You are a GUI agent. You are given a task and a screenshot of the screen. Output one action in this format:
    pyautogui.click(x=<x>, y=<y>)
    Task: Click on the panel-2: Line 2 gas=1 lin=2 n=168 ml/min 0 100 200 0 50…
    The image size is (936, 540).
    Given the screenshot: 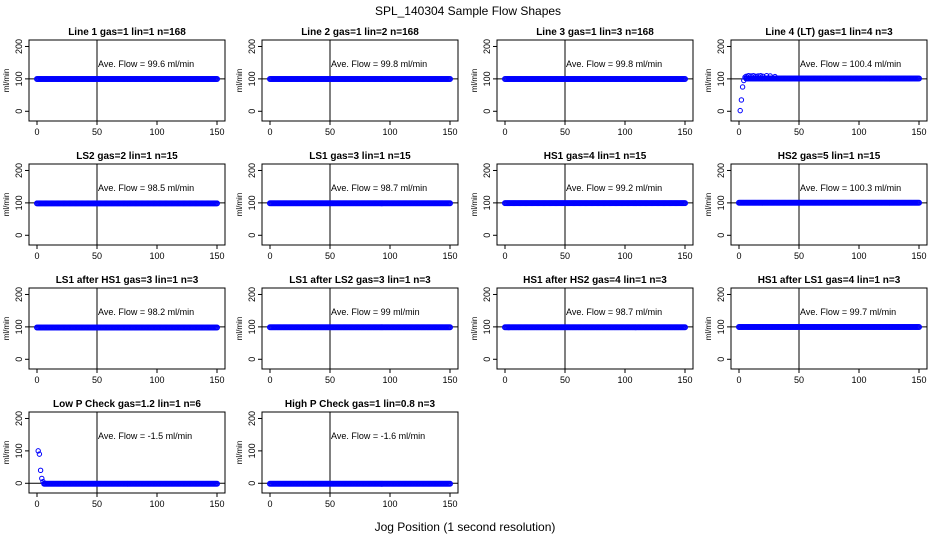 What is the action you would take?
    pyautogui.click(x=347, y=82)
    